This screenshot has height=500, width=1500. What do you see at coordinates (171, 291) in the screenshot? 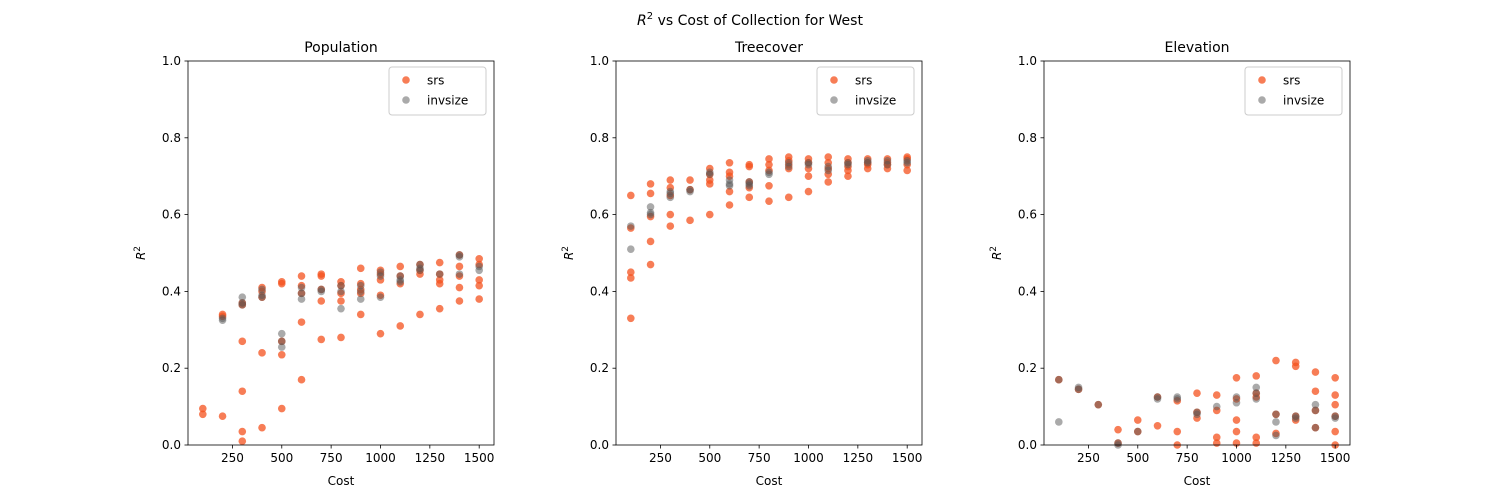
I see `population-y-tick-label: 0.4` at bounding box center [171, 291].